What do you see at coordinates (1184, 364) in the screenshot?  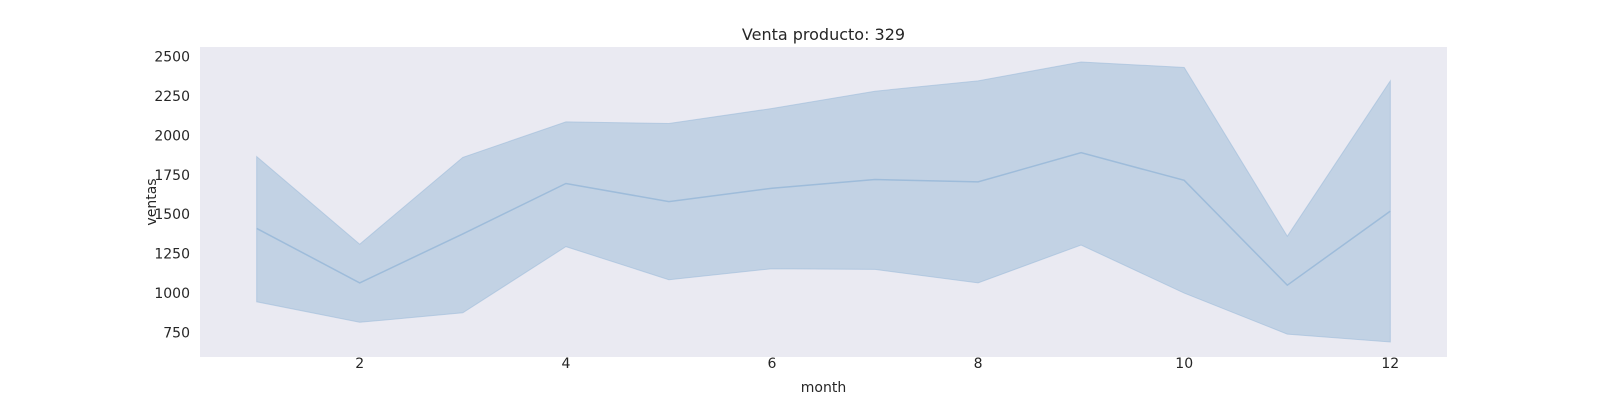 I see `x-tick-label: 10` at bounding box center [1184, 364].